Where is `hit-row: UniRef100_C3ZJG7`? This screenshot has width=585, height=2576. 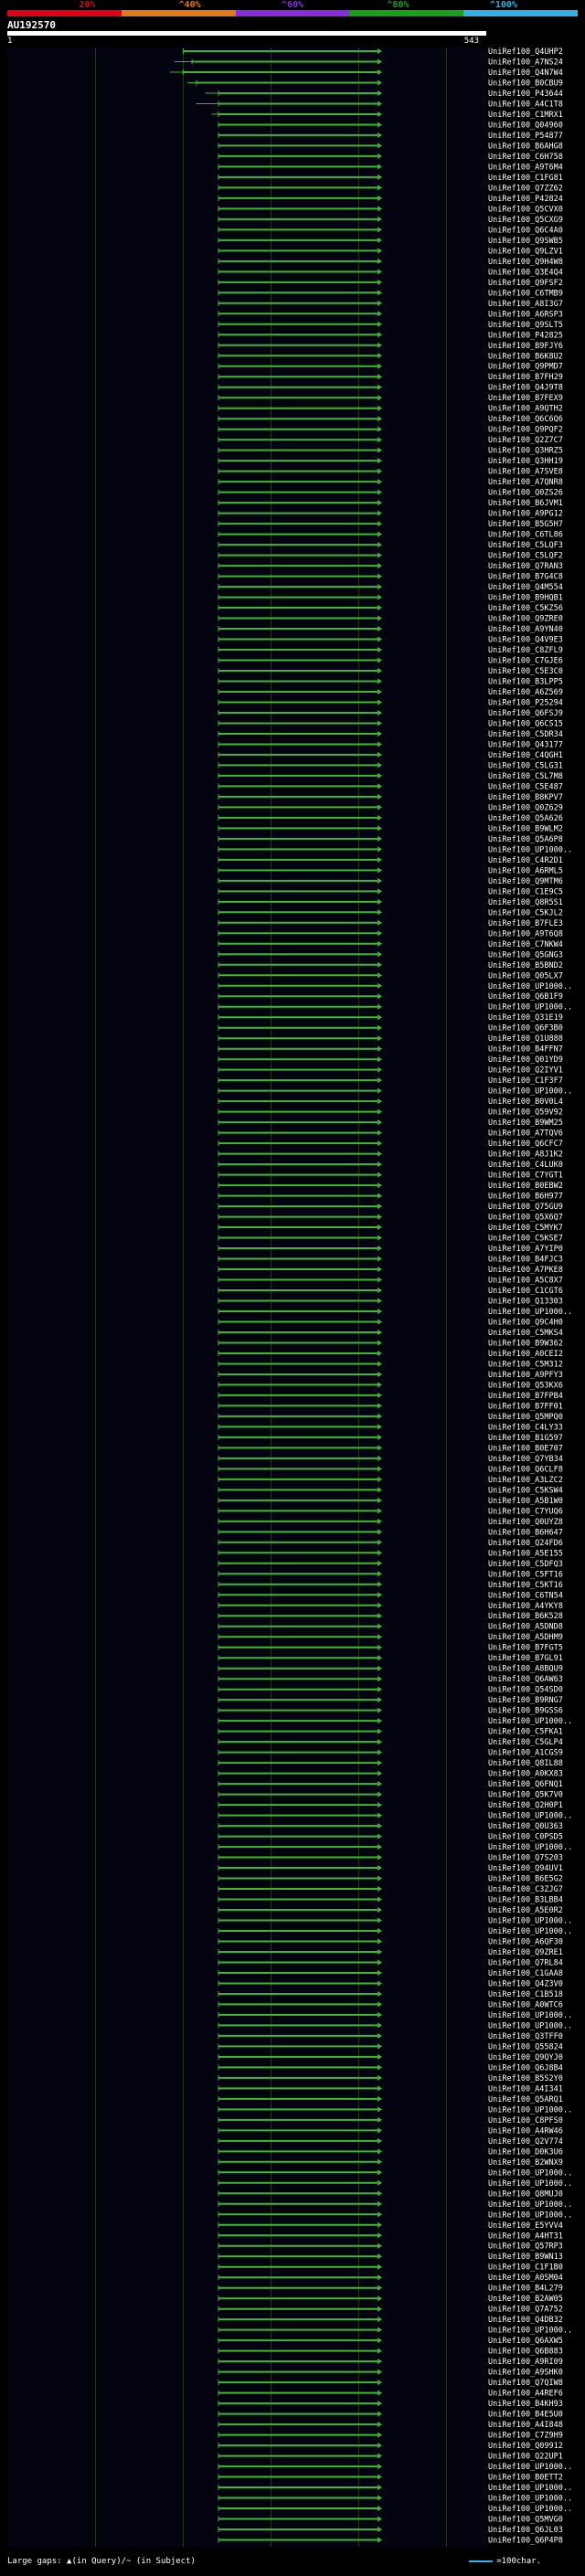 hit-row: UniRef100_C3ZJG7 is located at coordinates (390, 1889).